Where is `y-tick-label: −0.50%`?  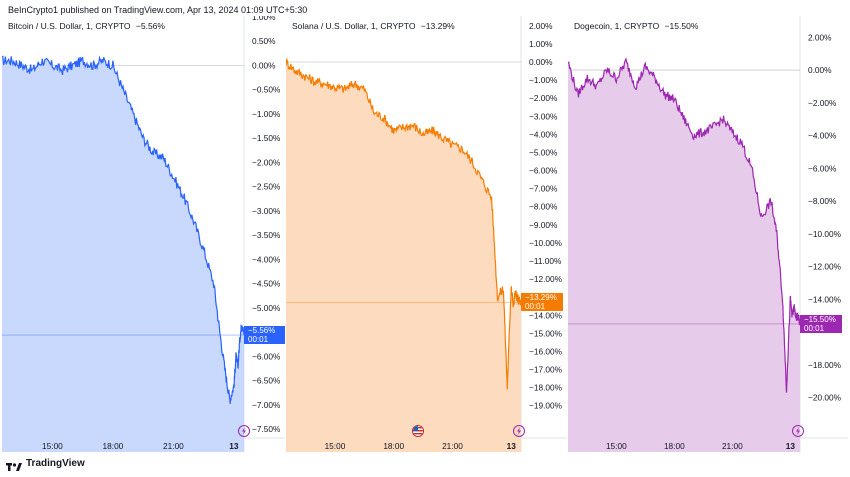 y-tick-label: −0.50% is located at coordinates (266, 90).